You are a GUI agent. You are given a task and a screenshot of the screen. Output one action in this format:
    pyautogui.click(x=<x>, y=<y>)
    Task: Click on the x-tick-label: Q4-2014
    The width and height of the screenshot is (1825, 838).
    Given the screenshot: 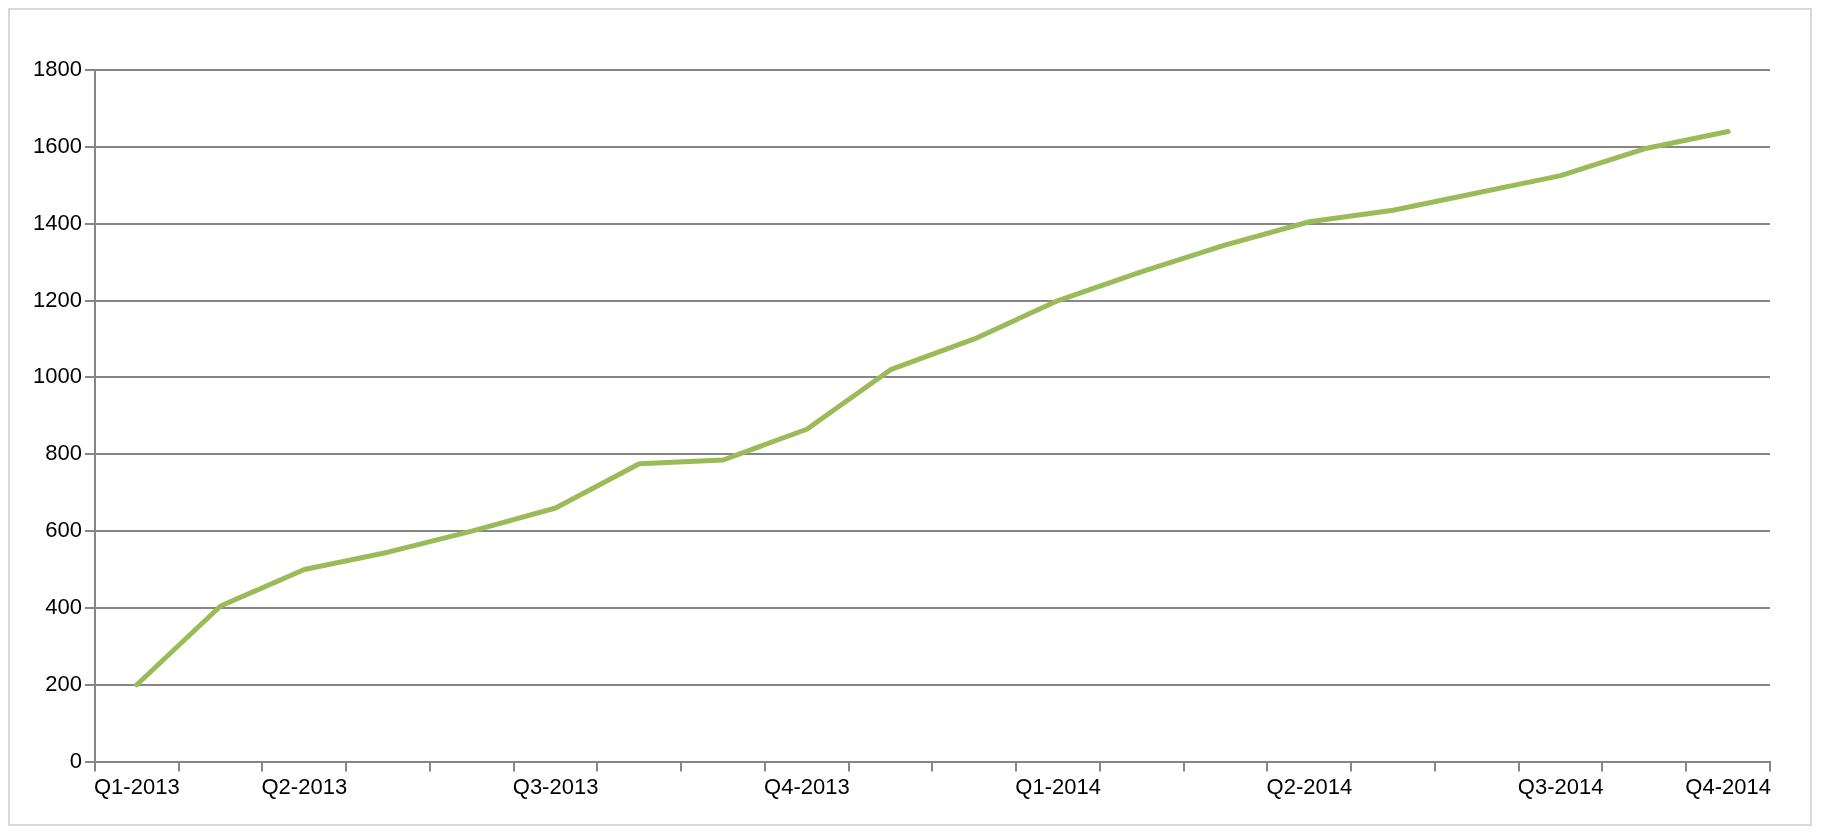 What is the action you would take?
    pyautogui.click(x=1728, y=786)
    